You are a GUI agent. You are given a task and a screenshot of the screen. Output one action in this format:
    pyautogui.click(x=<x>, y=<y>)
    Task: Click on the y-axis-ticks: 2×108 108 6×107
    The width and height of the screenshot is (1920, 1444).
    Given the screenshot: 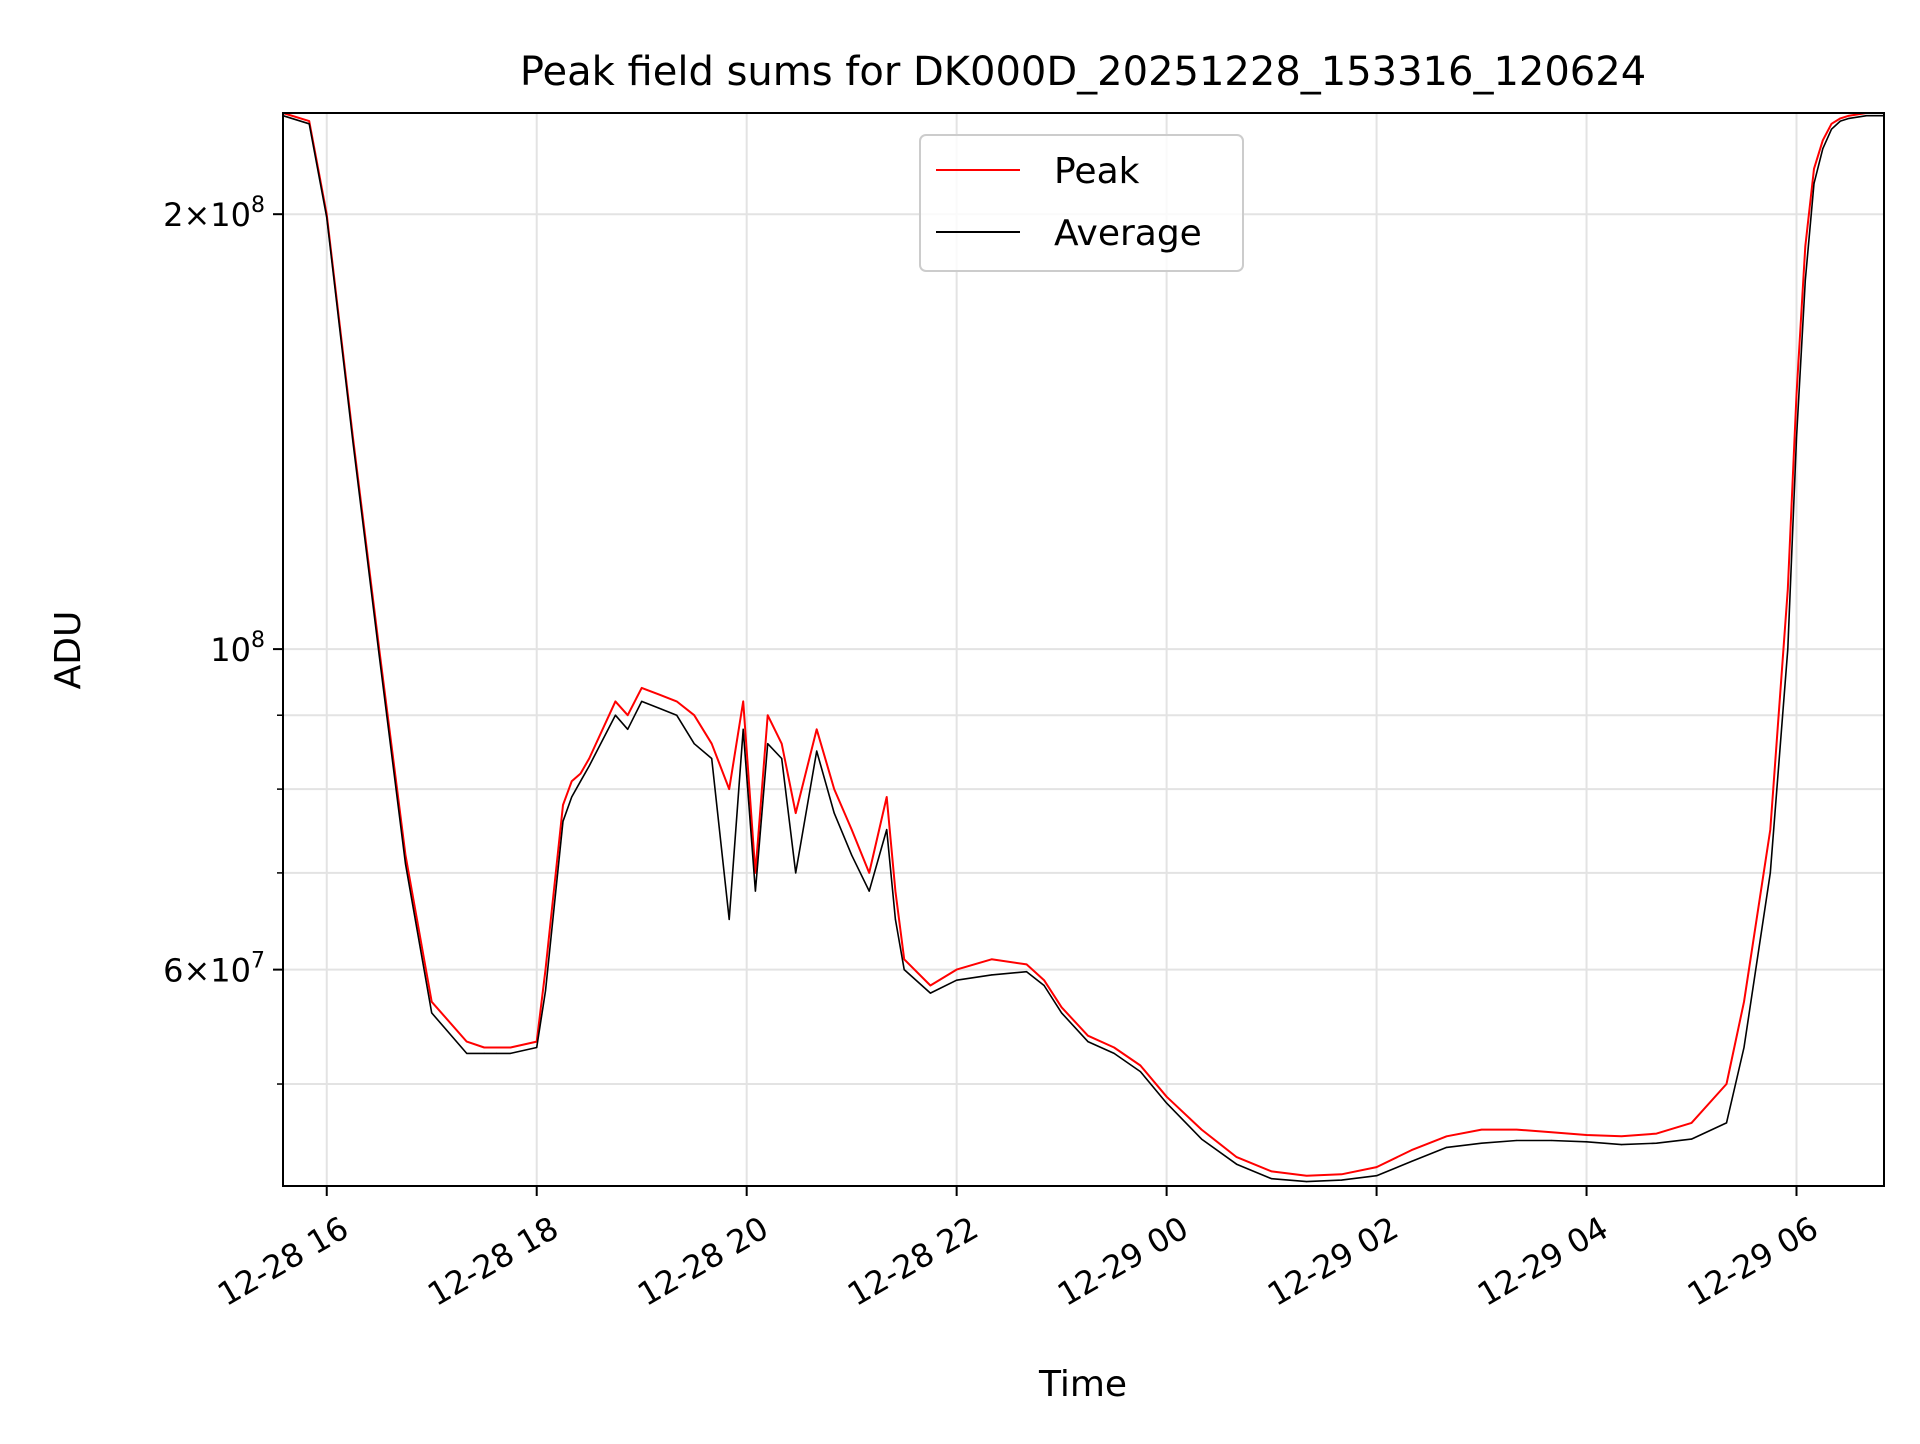 What is the action you would take?
    pyautogui.click(x=223, y=639)
    